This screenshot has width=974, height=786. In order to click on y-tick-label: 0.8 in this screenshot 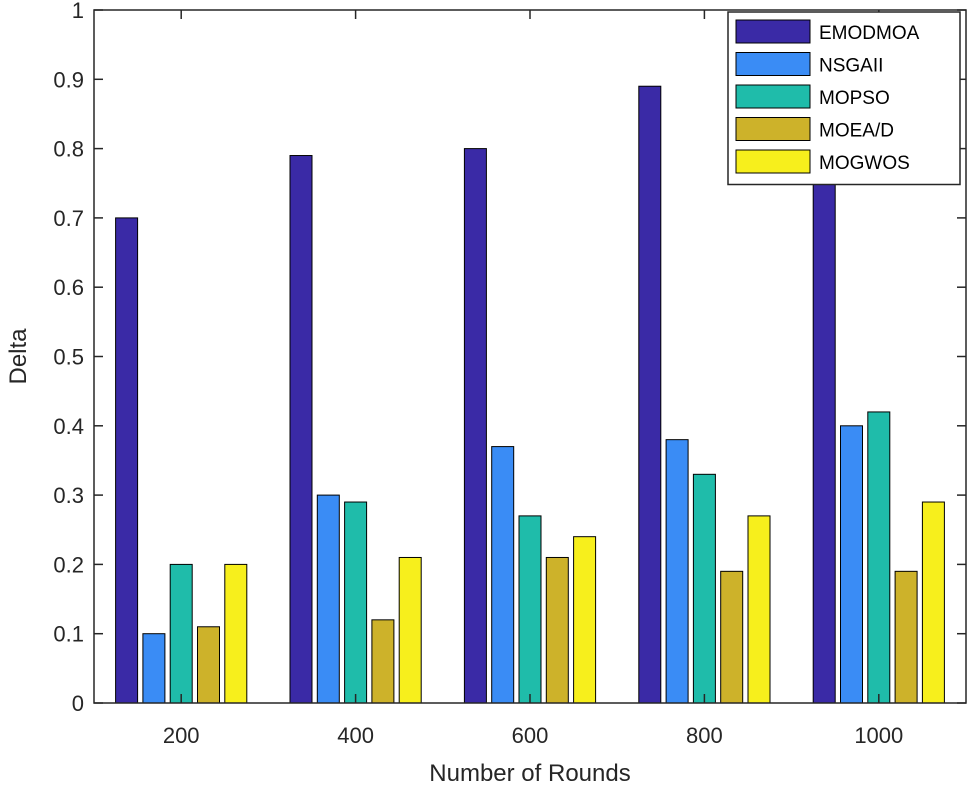, I will do `click(68, 149)`.